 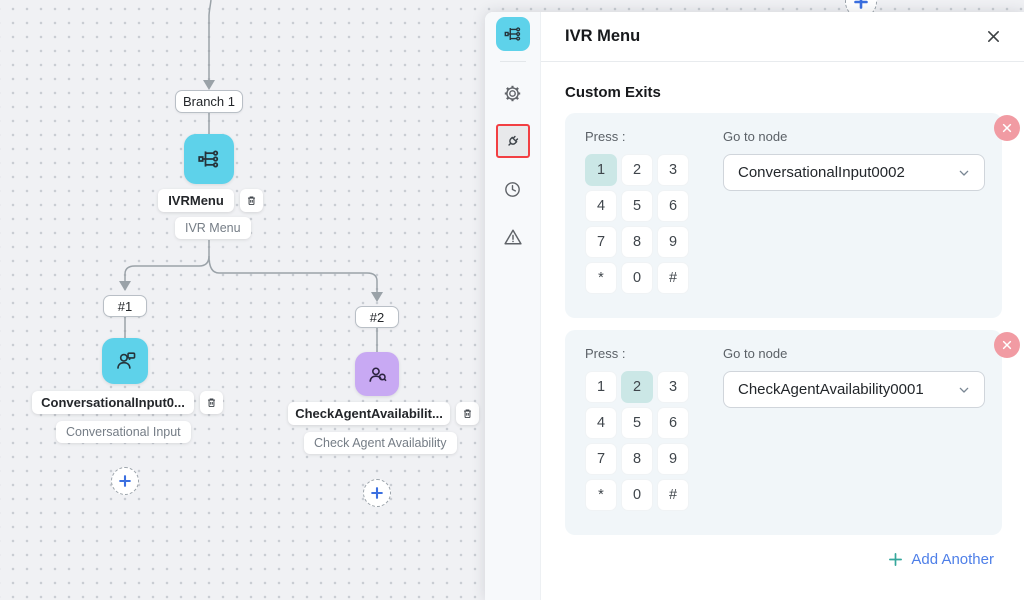 I want to click on check-agent-availability-node, so click(x=377, y=374).